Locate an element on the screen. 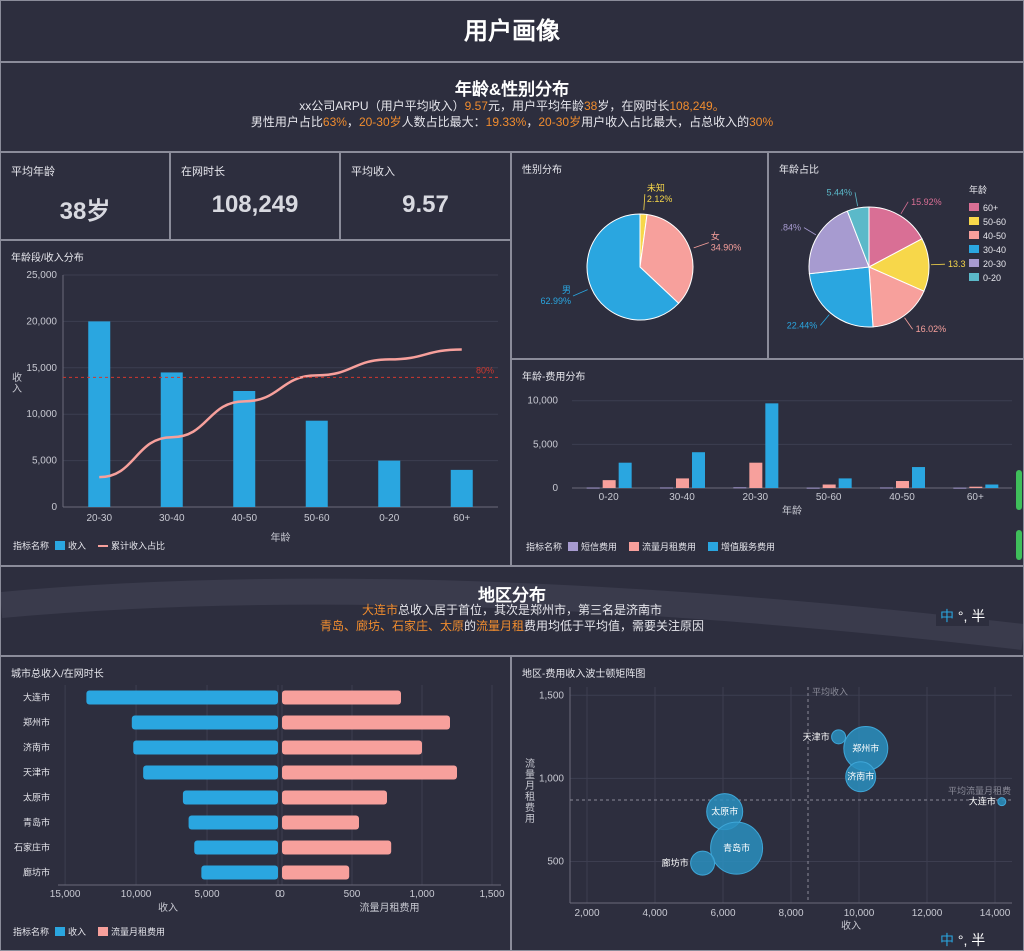  kpi-label: 在网时长 is located at coordinates (203, 172).